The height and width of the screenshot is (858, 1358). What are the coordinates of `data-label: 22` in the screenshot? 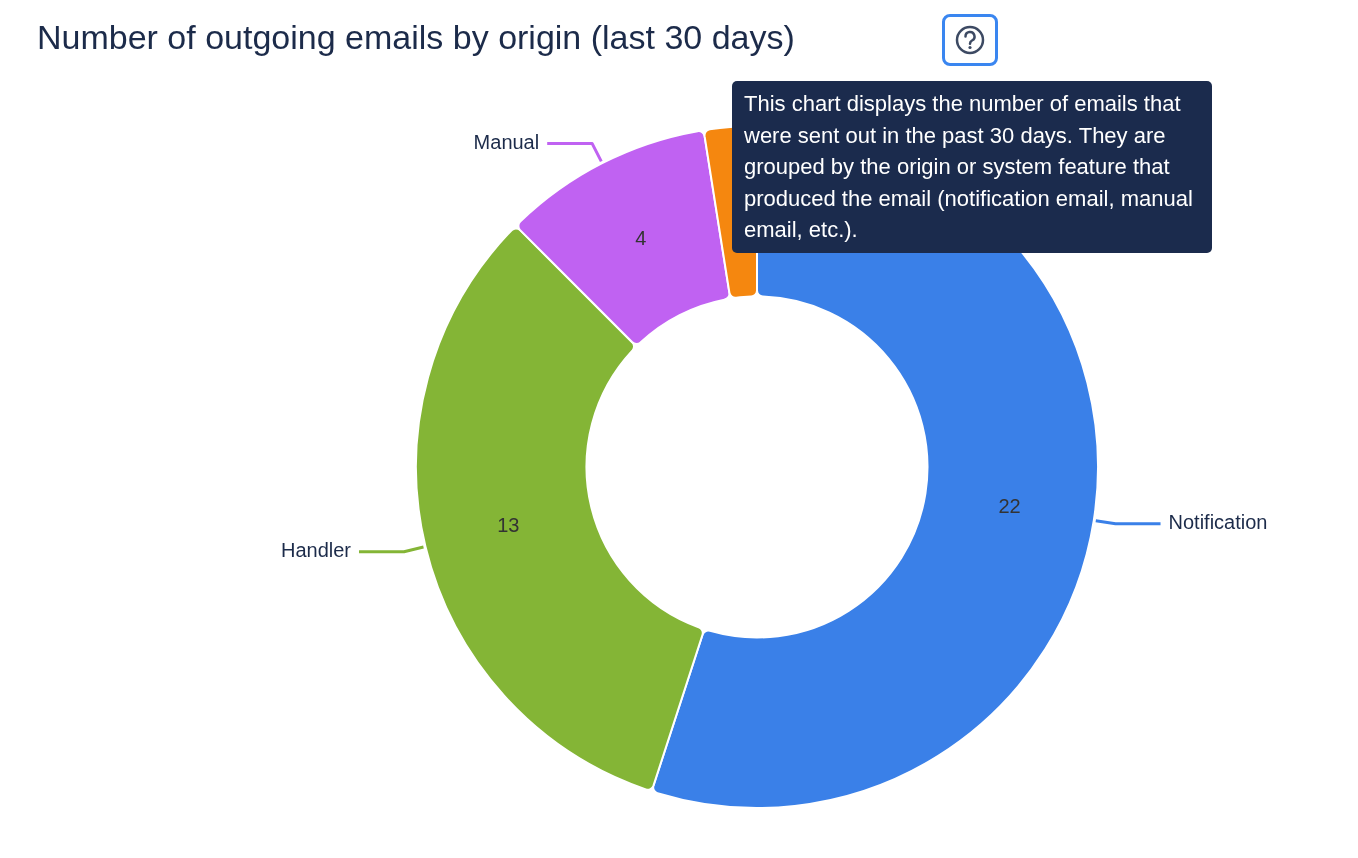 It's located at (1009, 505).